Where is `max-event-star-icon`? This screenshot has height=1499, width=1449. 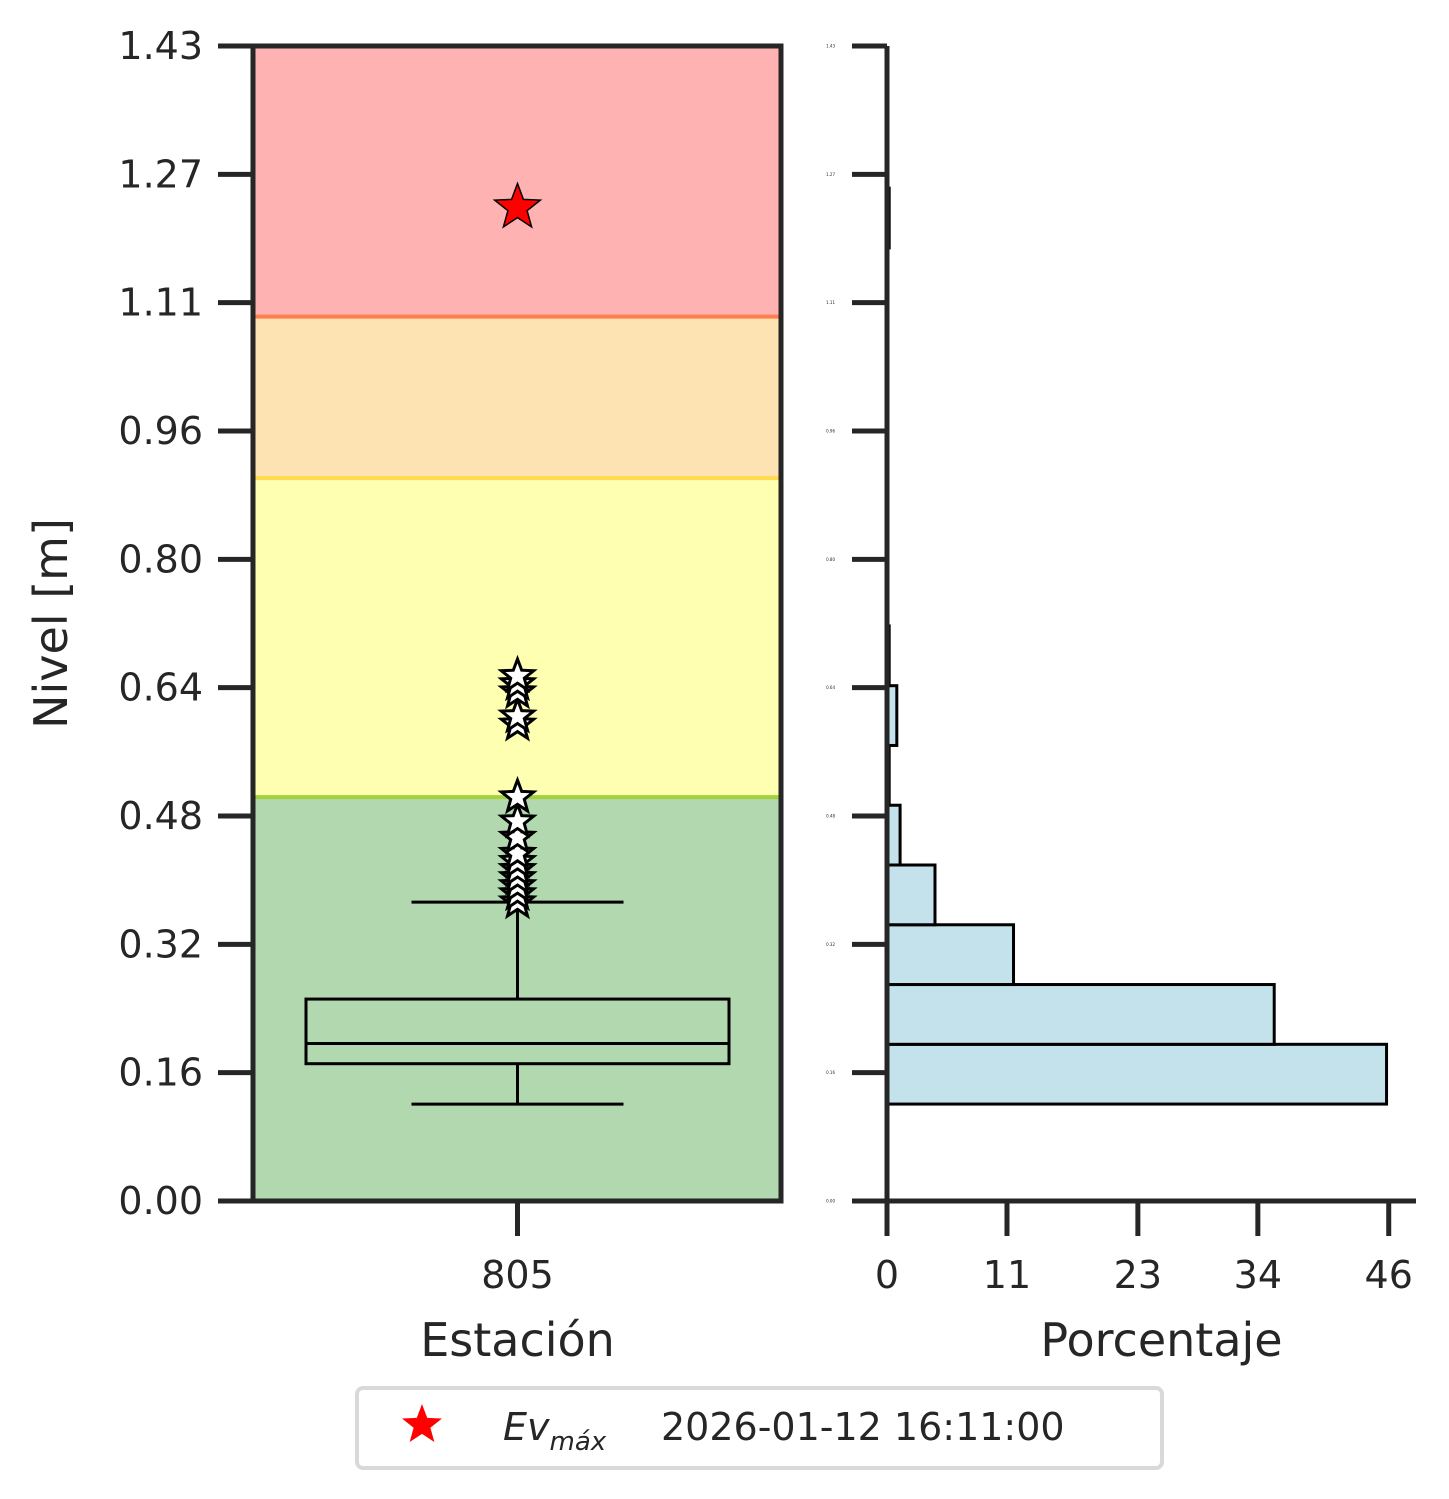
max-event-star-icon is located at coordinates (517, 205).